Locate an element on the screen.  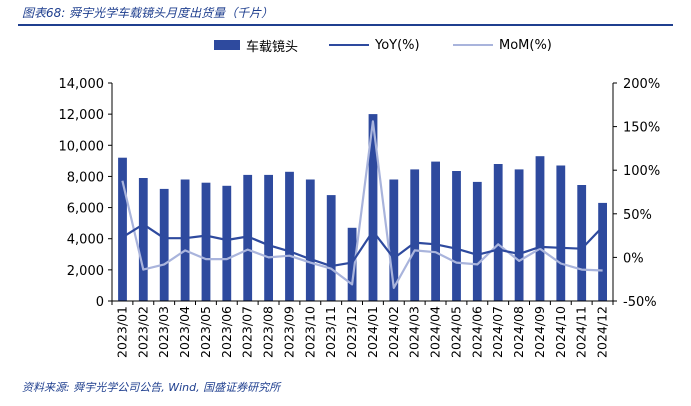
x-tick-label: 2023/11 is located at coordinates (330, 332).